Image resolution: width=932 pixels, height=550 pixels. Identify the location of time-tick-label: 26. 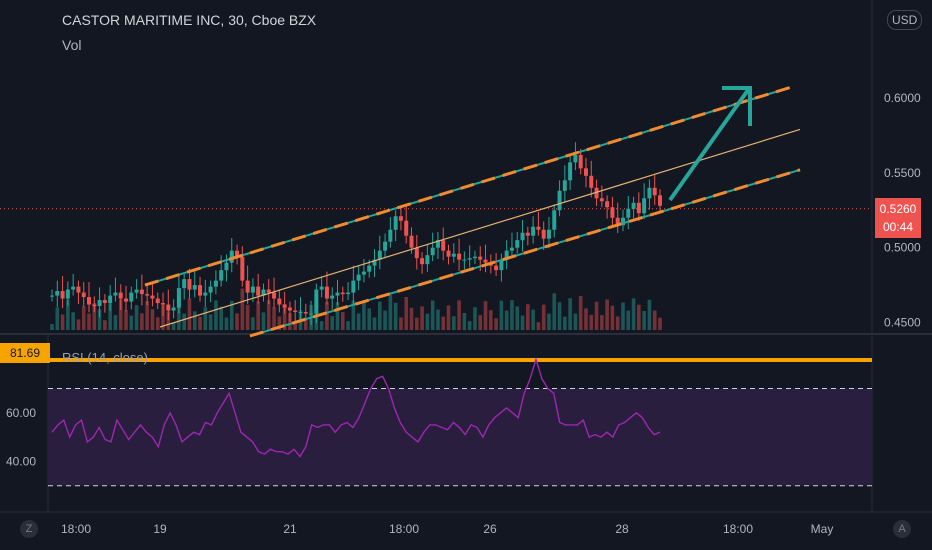
(490, 529).